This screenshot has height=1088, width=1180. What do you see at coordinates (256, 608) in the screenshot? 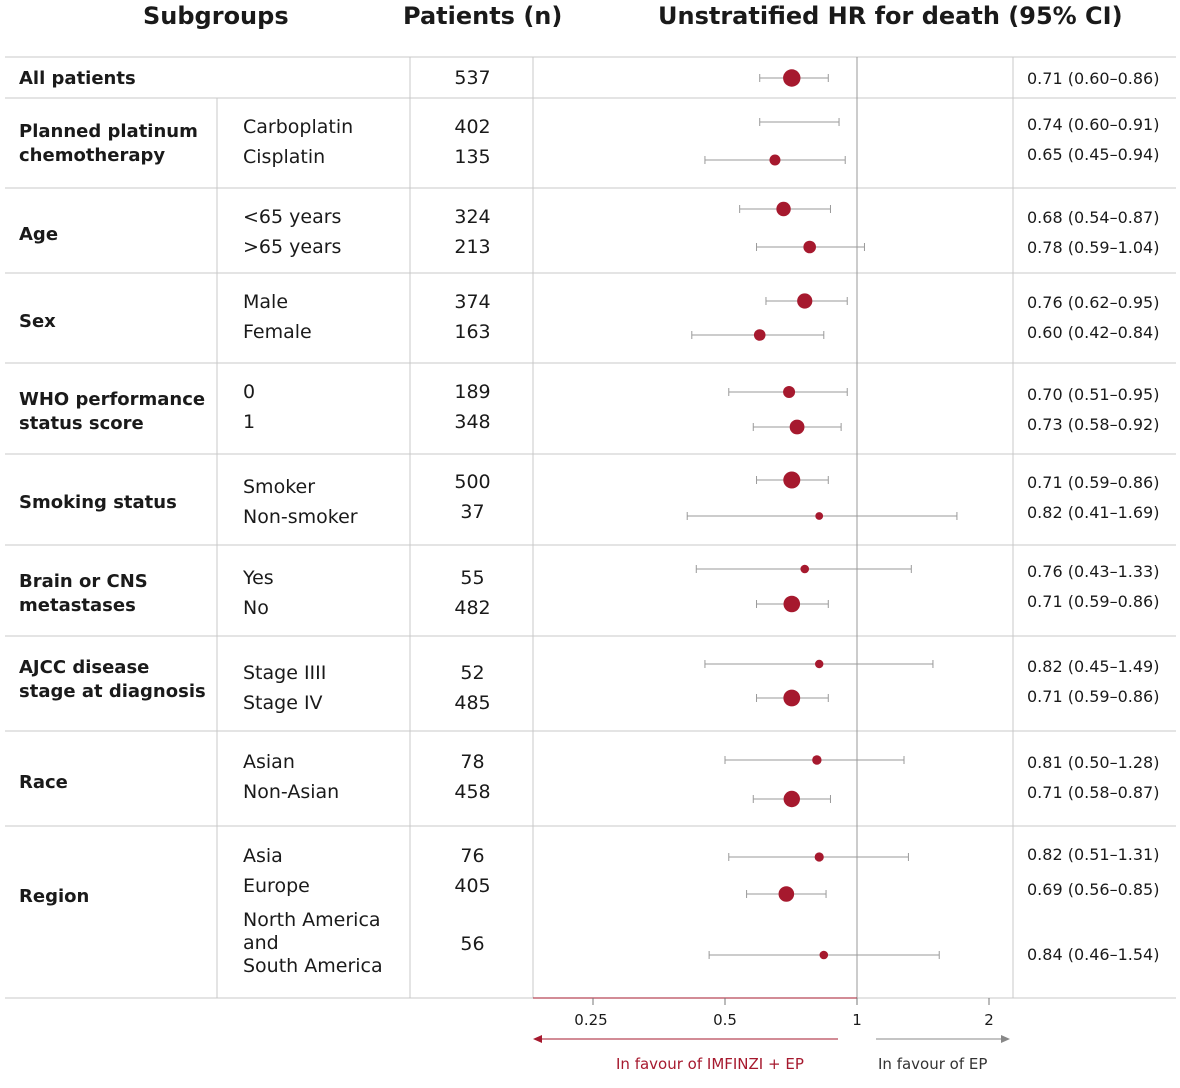
I see `subgroup-label: No` at bounding box center [256, 608].